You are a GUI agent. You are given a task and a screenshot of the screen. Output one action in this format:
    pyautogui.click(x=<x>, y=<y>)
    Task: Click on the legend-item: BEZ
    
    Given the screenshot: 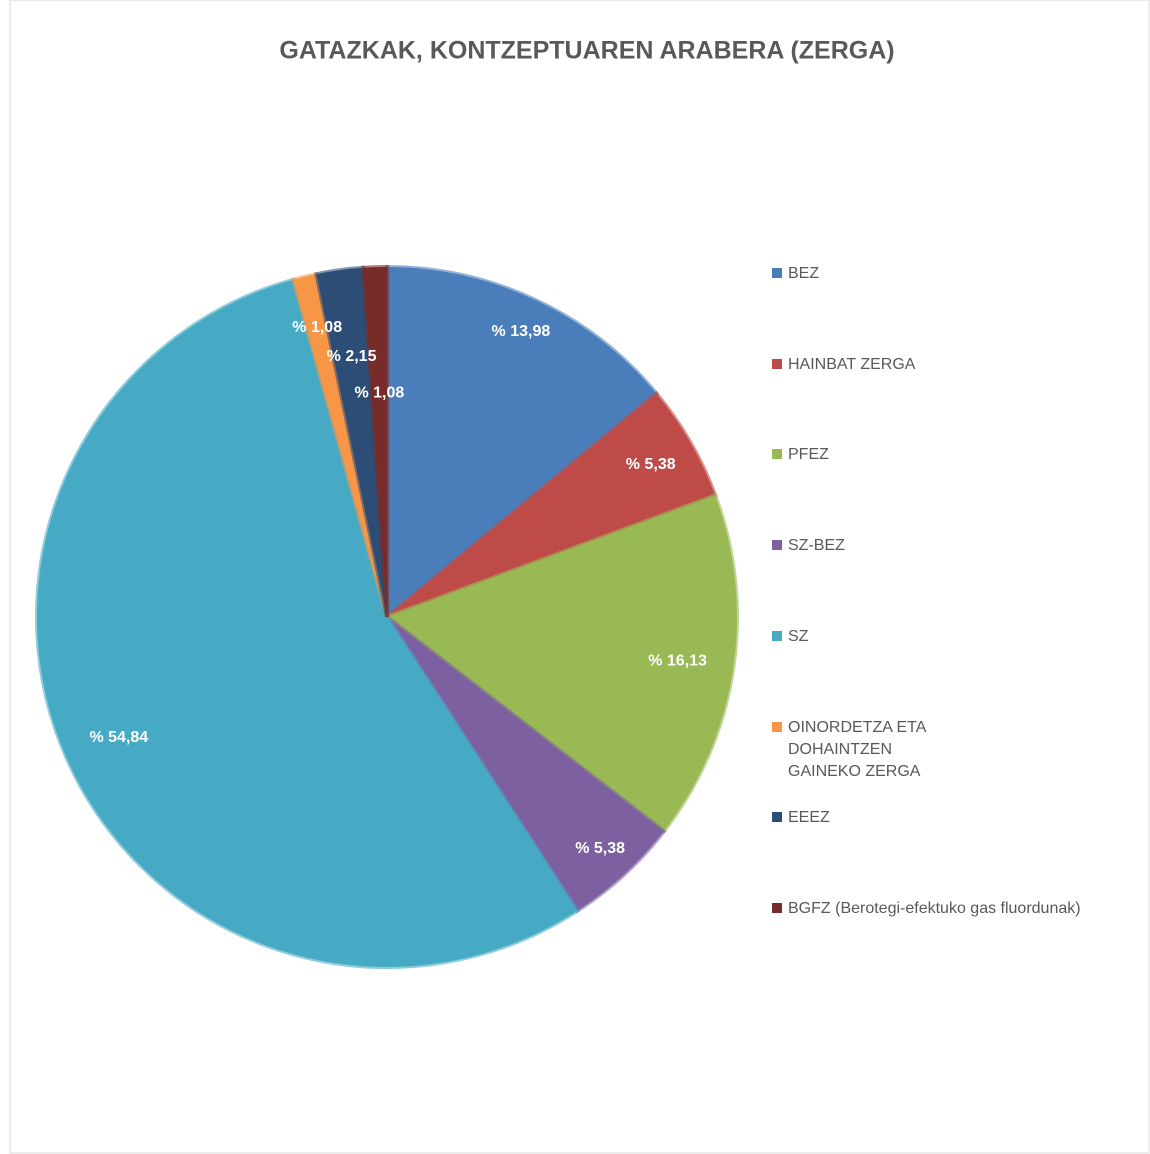 What is the action you would take?
    pyautogui.click(x=870, y=274)
    